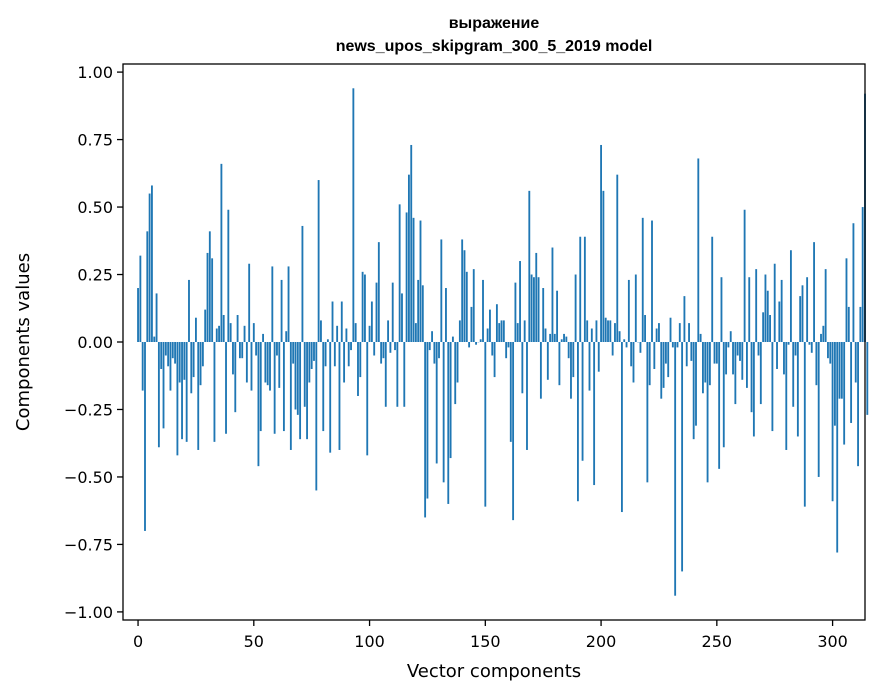 The width and height of the screenshot is (880, 696). I want to click on x-tick-label-200: 200, so click(601, 641).